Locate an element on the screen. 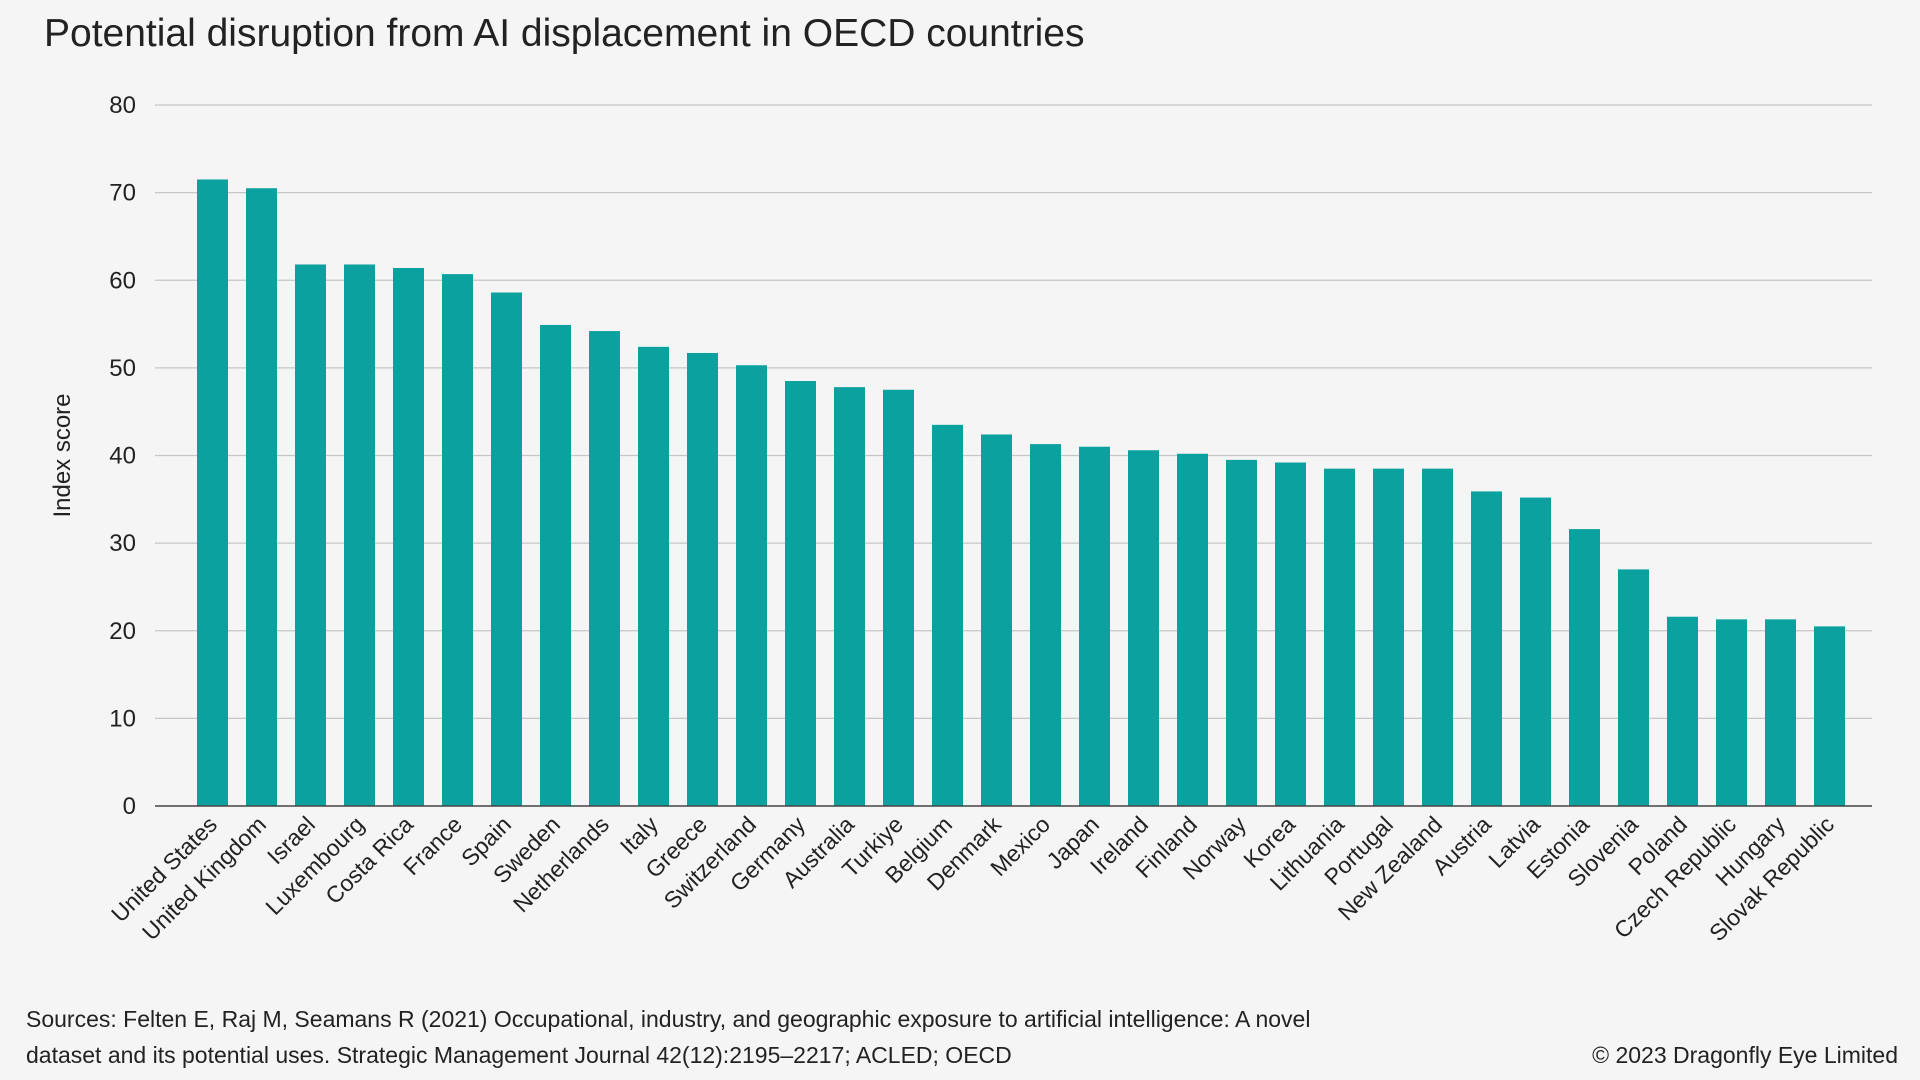  y-tick-label: 50 is located at coordinates (122, 368).